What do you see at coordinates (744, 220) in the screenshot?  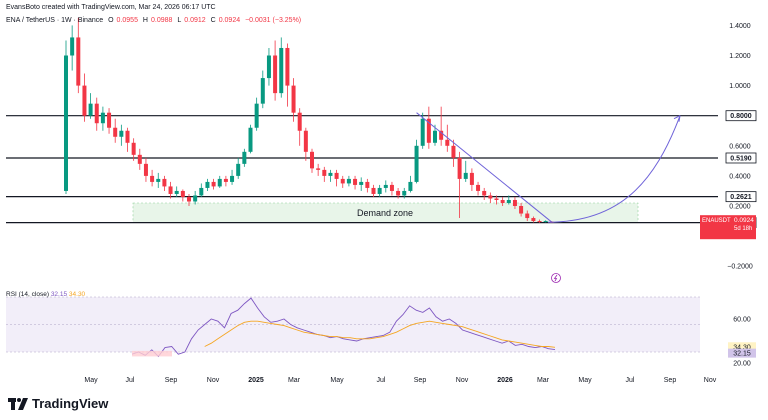 I see `current-price: 0.0924` at bounding box center [744, 220].